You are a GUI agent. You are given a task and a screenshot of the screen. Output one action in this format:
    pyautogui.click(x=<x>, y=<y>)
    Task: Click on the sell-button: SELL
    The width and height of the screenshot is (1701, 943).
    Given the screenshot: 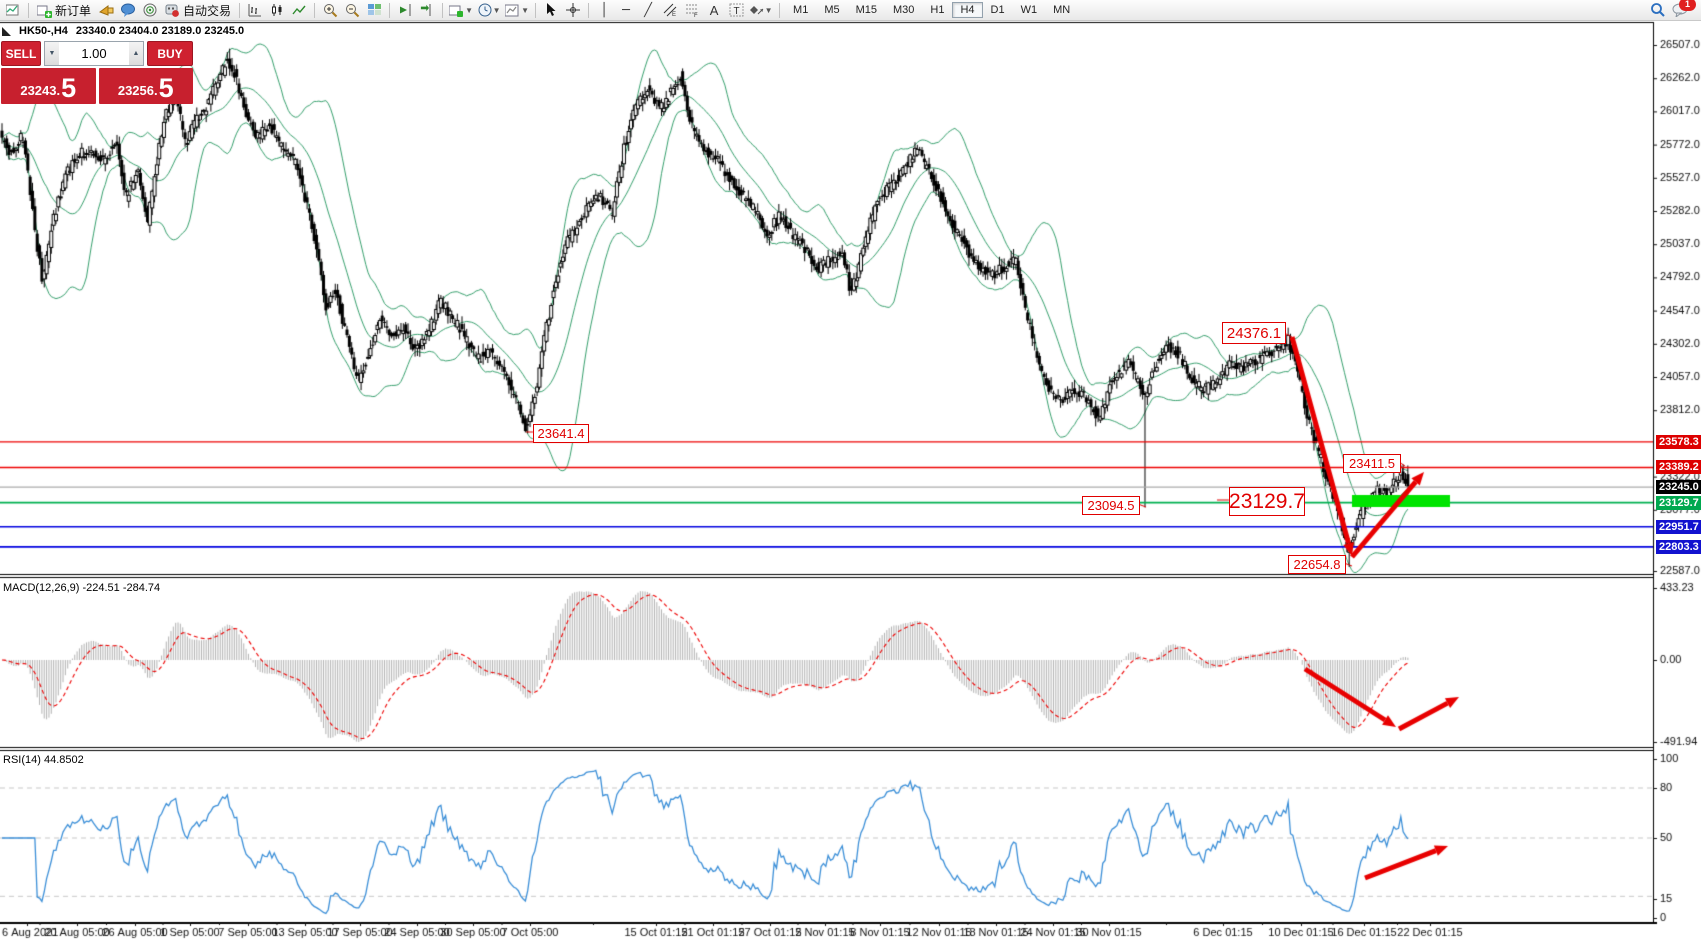 What is the action you would take?
    pyautogui.click(x=21, y=53)
    